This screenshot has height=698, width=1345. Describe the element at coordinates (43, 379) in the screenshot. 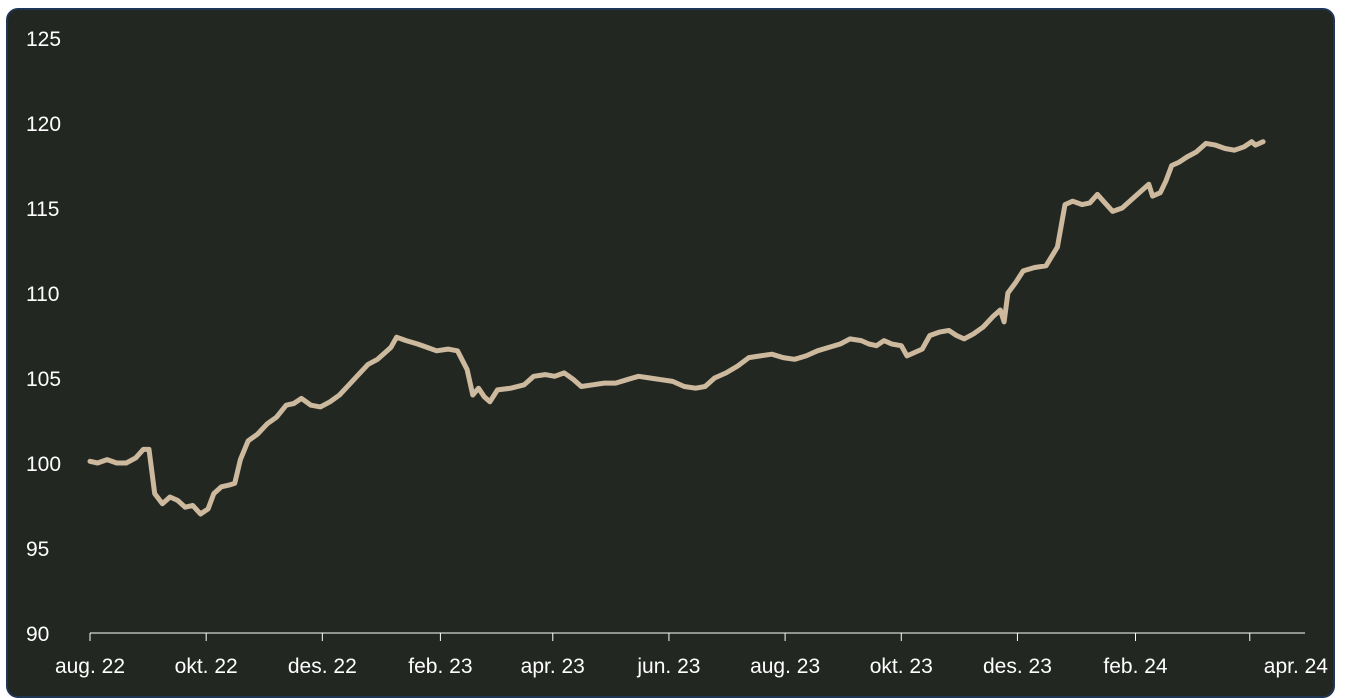

I see `y-tick-label: 105` at that location.